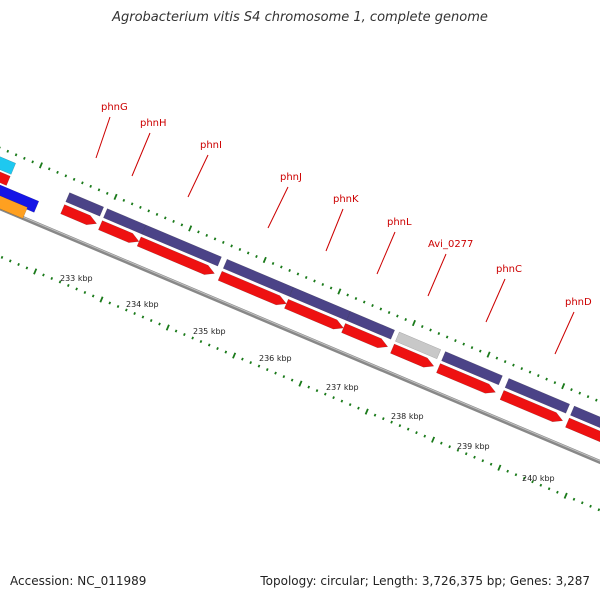 The width and height of the screenshot is (600, 600). What do you see at coordinates (291, 177) in the screenshot?
I see `gene-label: phnJ` at bounding box center [291, 177].